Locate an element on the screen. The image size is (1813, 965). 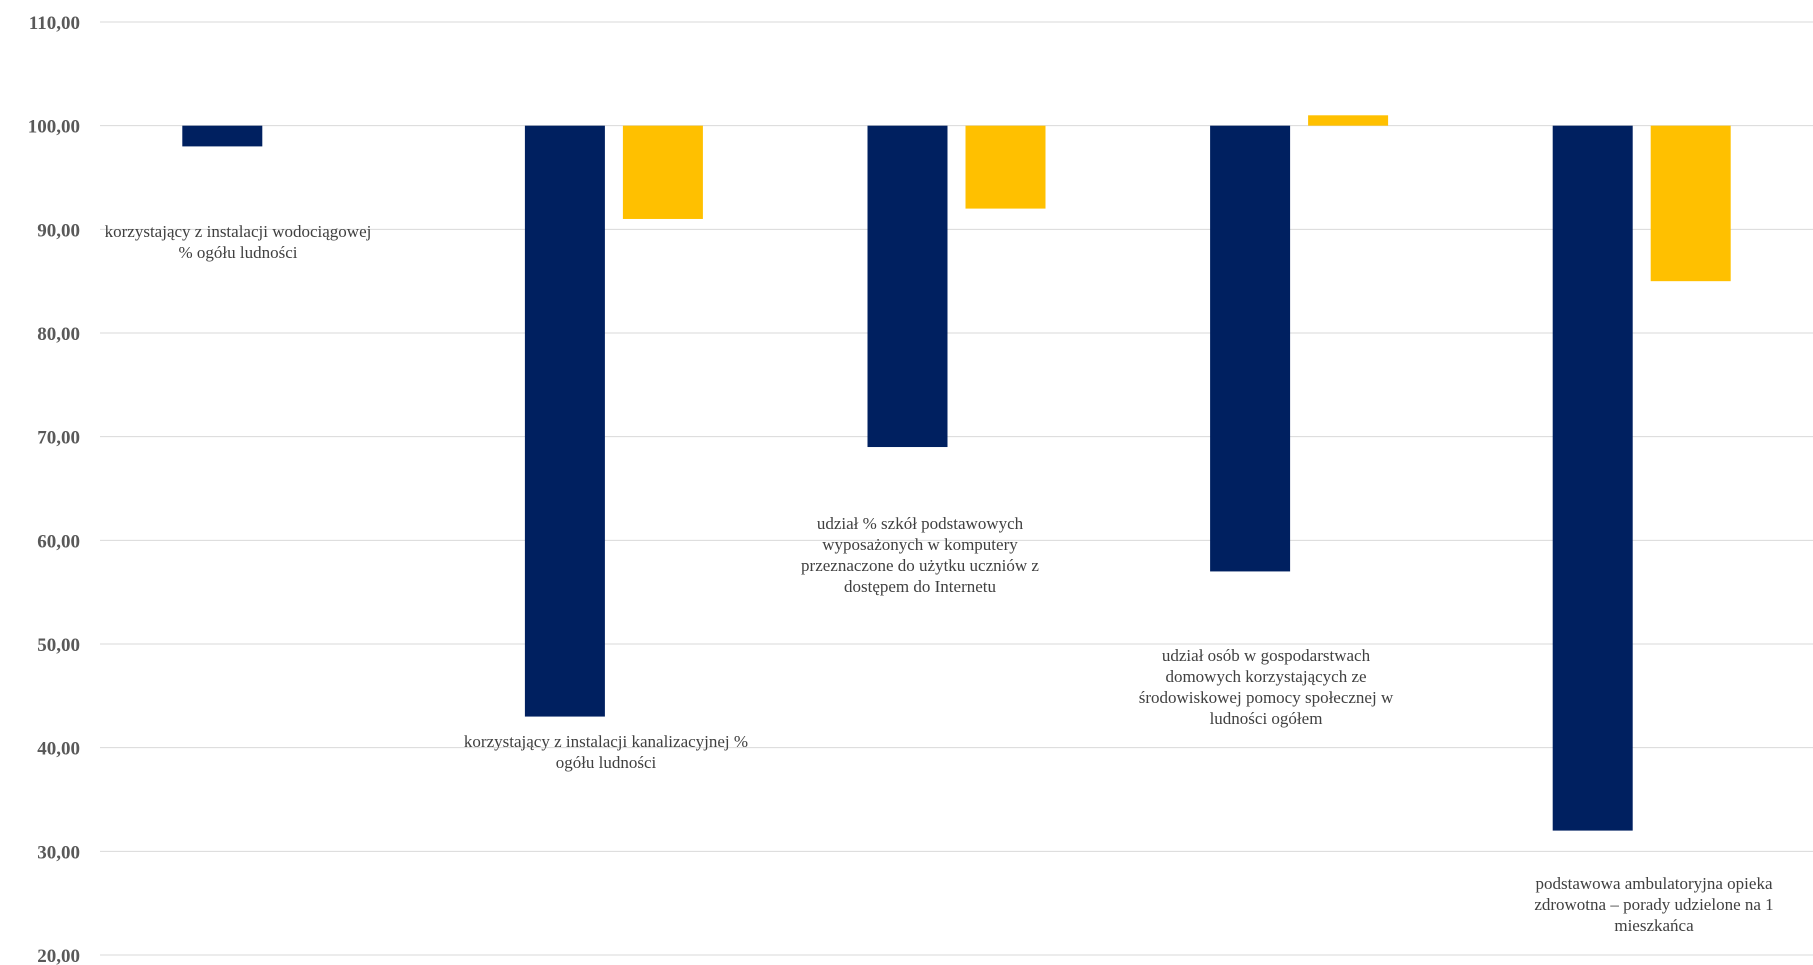
y-tick-label: 50,00 is located at coordinates (58, 645).